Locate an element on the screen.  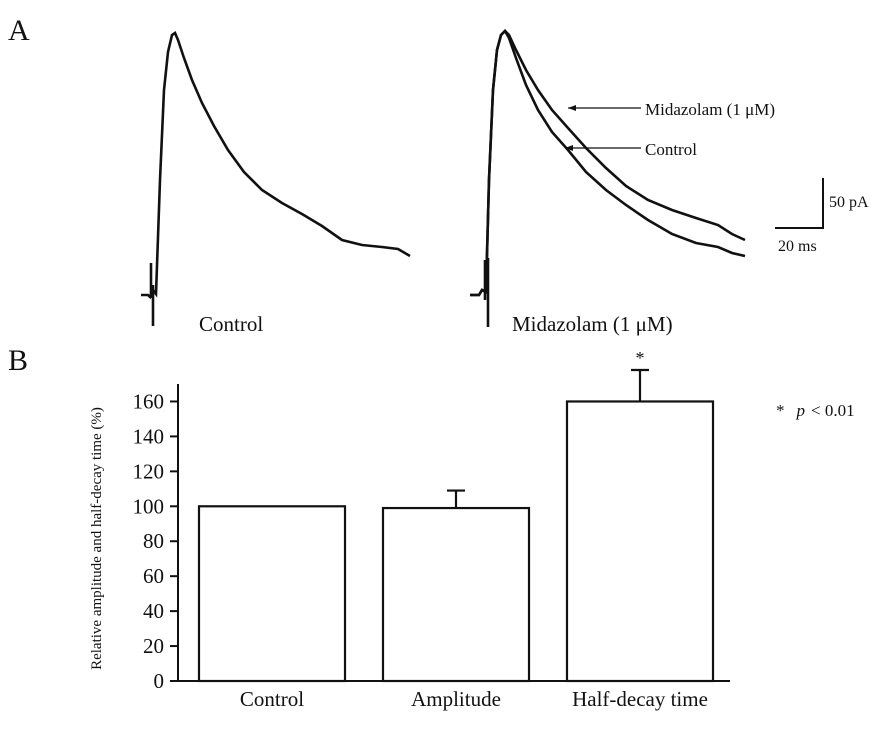
significance-legend: * p < 0.01 is located at coordinates (815, 410).